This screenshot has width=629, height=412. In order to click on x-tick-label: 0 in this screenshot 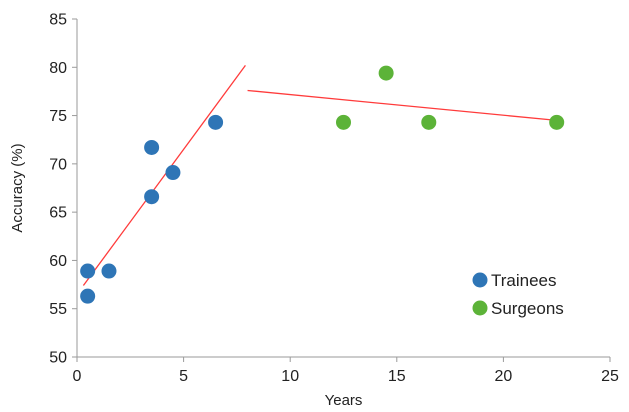, I will do `click(77, 376)`.